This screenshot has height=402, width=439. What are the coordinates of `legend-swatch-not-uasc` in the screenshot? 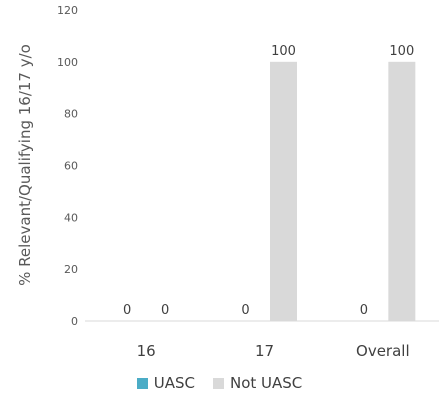 It's located at (218, 383).